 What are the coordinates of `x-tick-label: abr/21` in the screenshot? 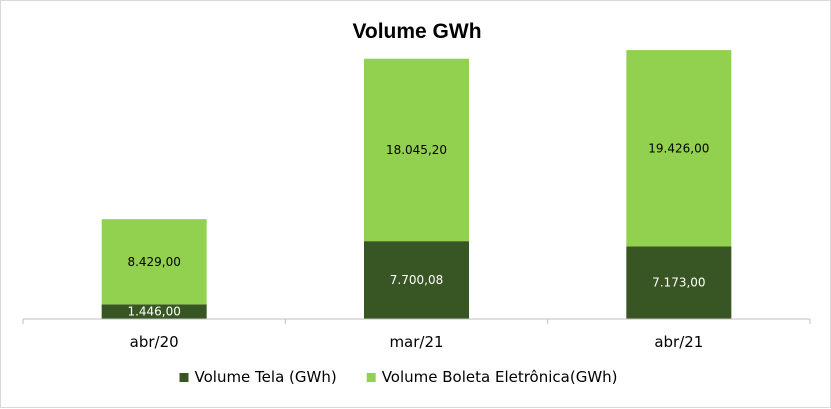 It's located at (678, 342).